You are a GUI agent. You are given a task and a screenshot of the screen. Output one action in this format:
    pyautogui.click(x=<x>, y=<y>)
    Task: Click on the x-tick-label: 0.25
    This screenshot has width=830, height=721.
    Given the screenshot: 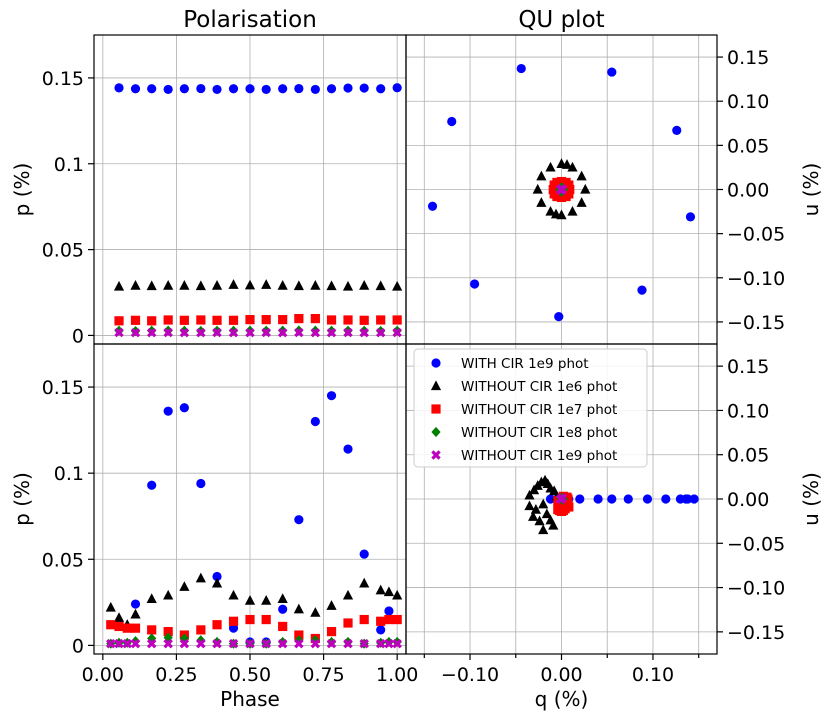 What is the action you would take?
    pyautogui.click(x=176, y=675)
    